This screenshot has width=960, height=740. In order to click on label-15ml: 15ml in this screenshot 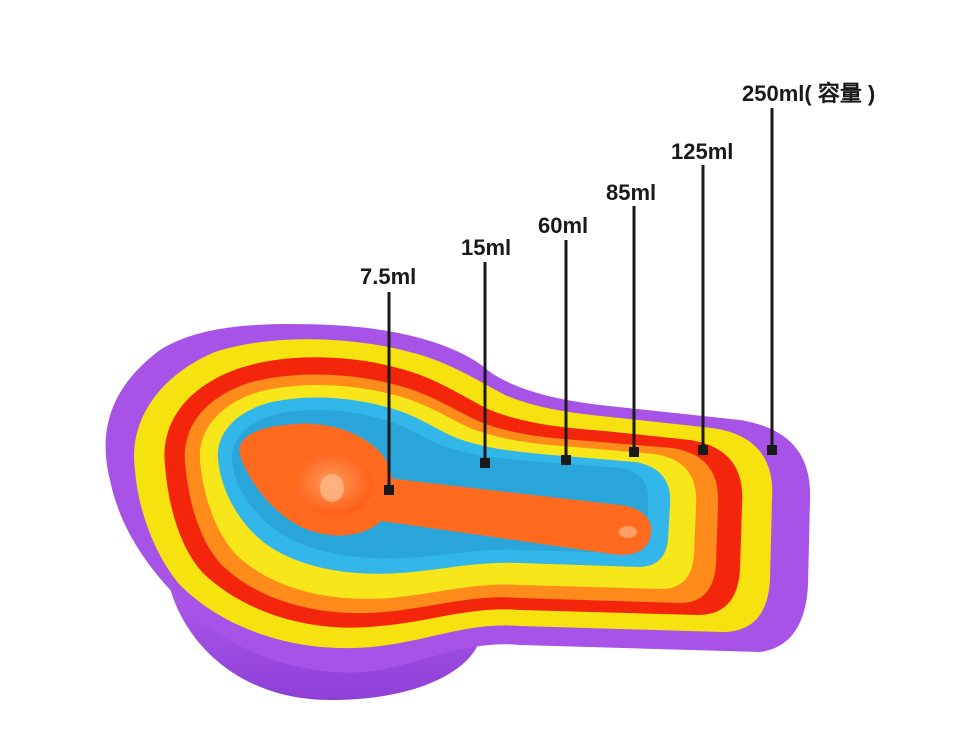, I will do `click(486, 247)`.